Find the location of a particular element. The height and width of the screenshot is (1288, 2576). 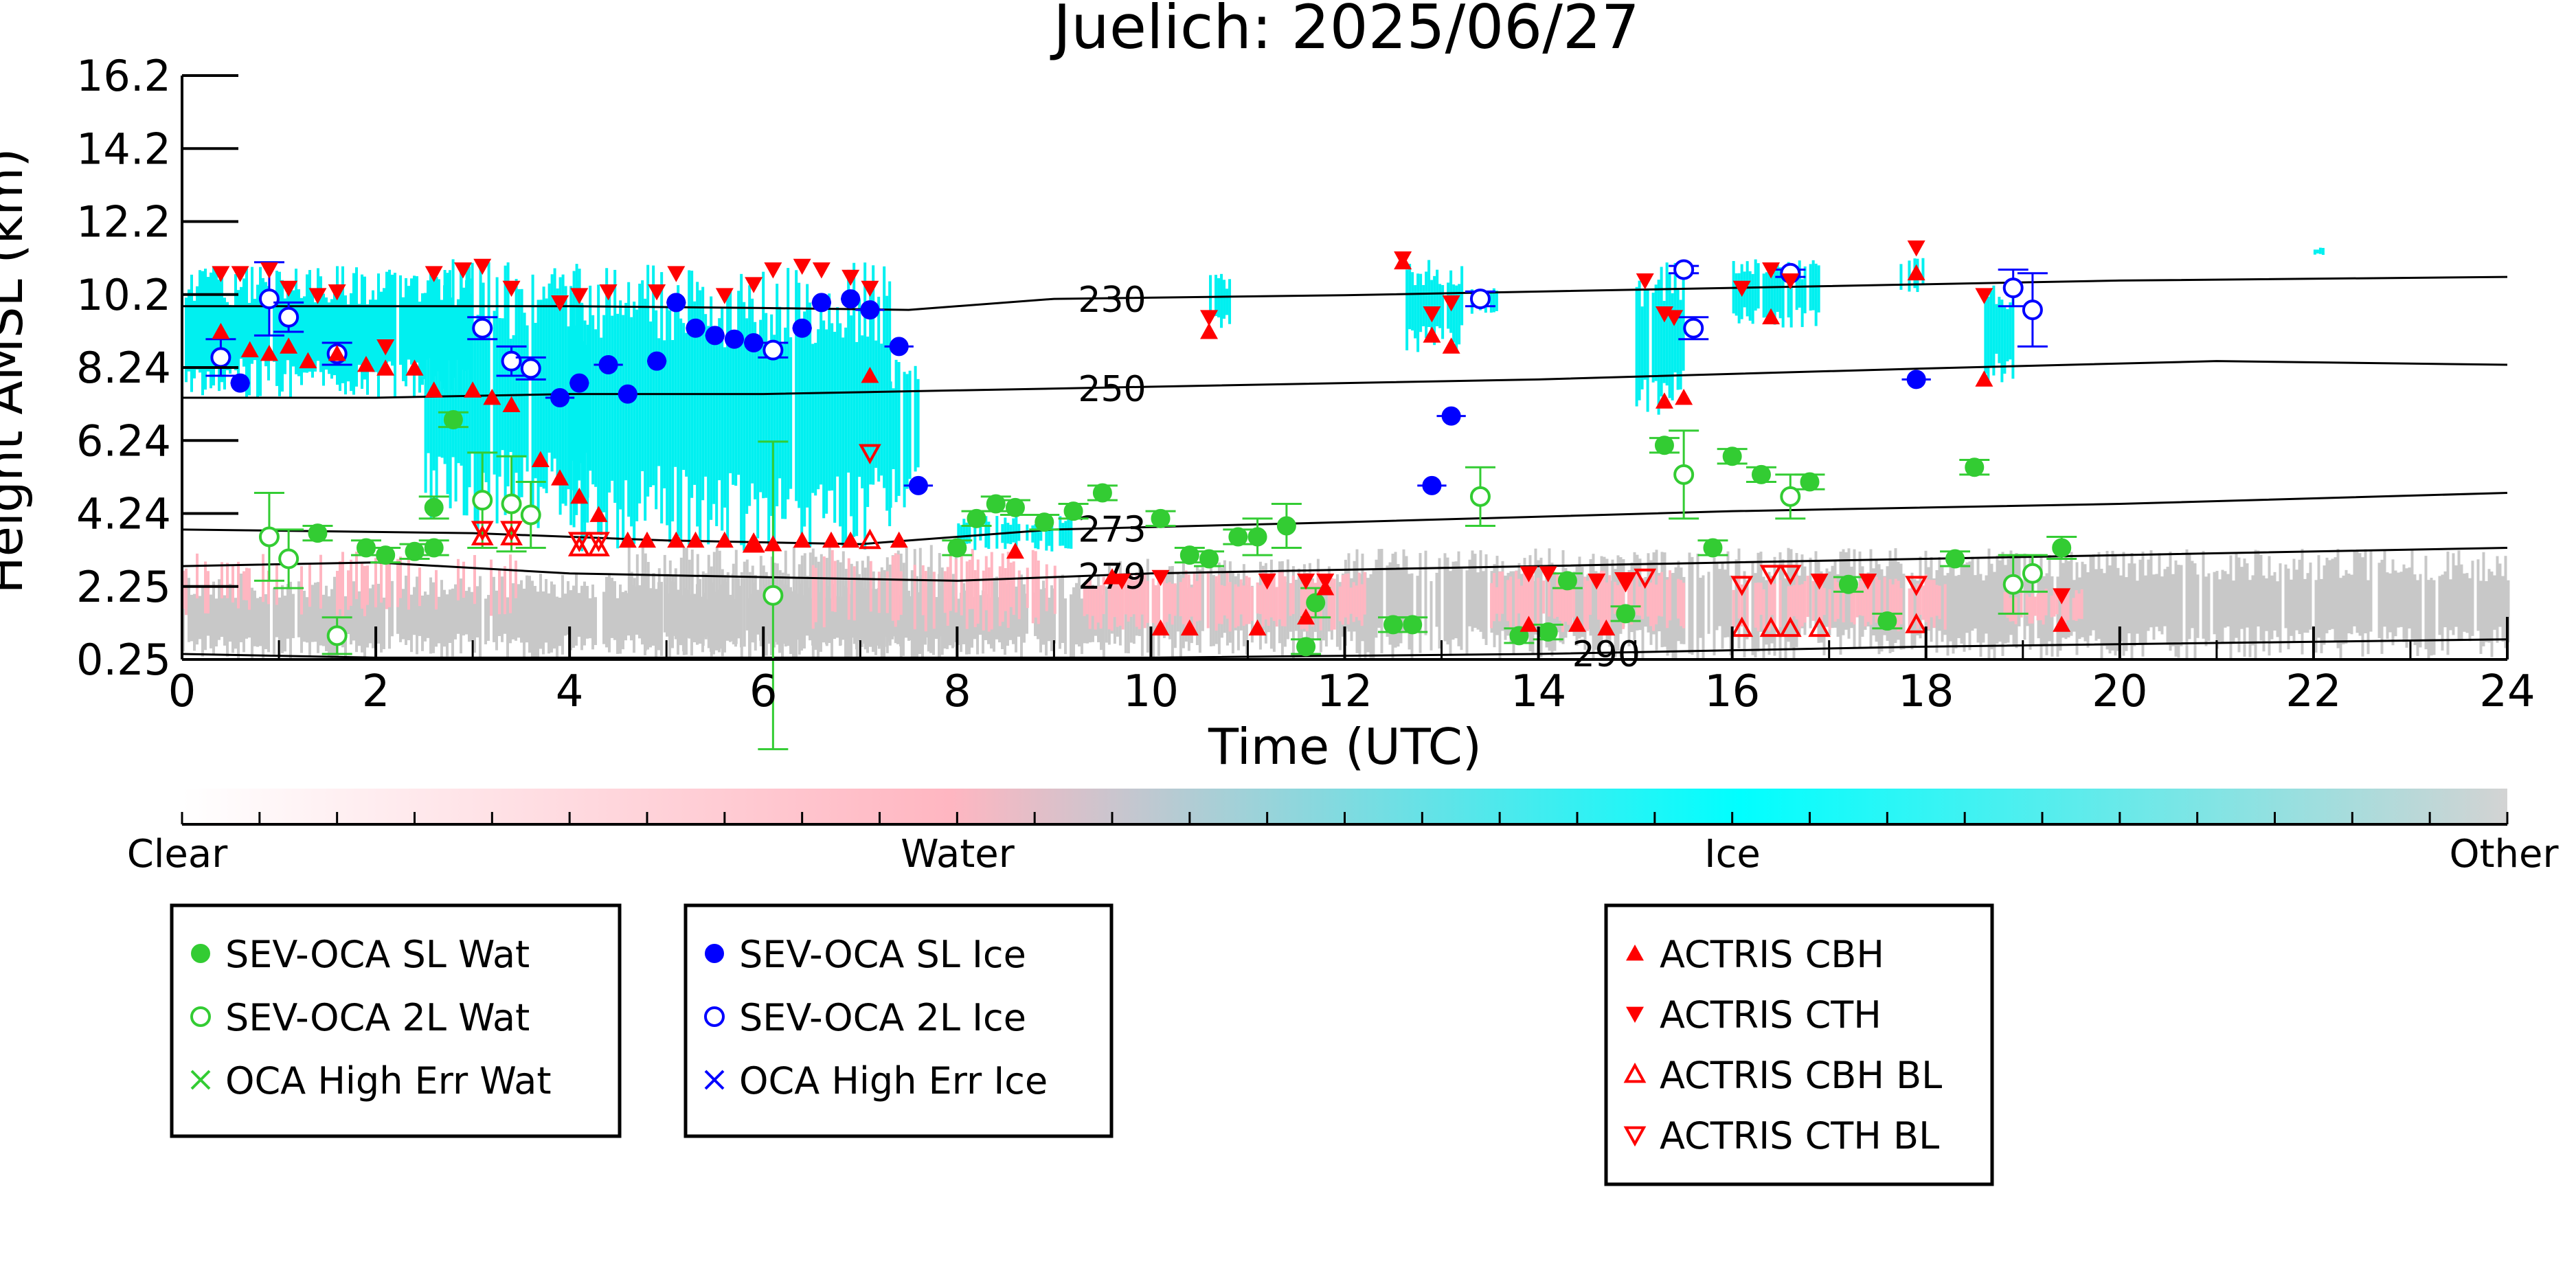

legend-label: SEV-OCA 2L Ice is located at coordinates (882, 1017).